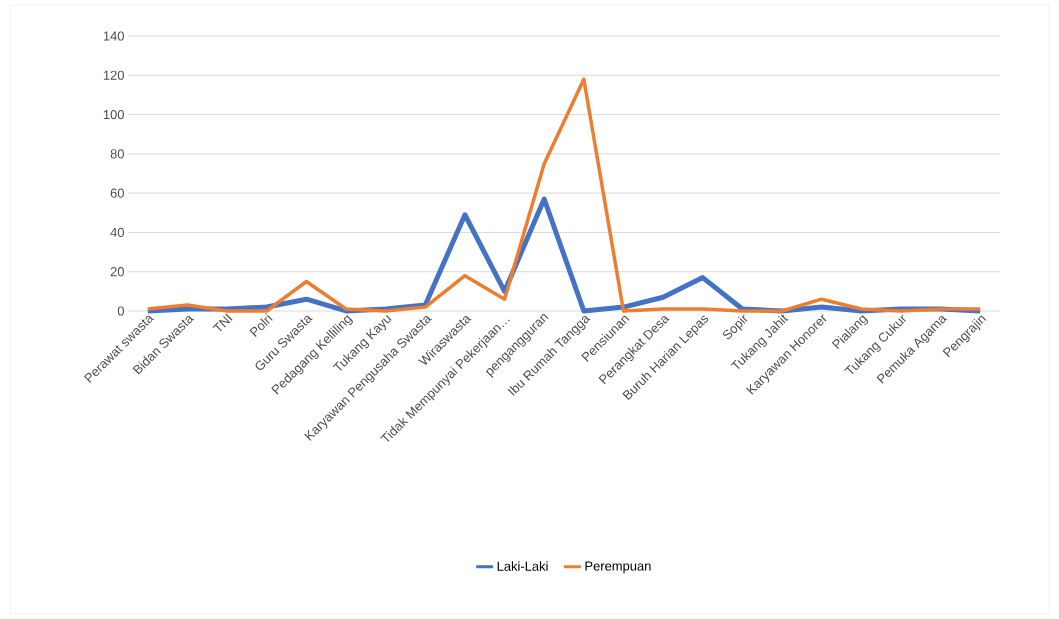  Describe the element at coordinates (113, 36) in the screenshot. I see `y-tick-label: 140` at that location.